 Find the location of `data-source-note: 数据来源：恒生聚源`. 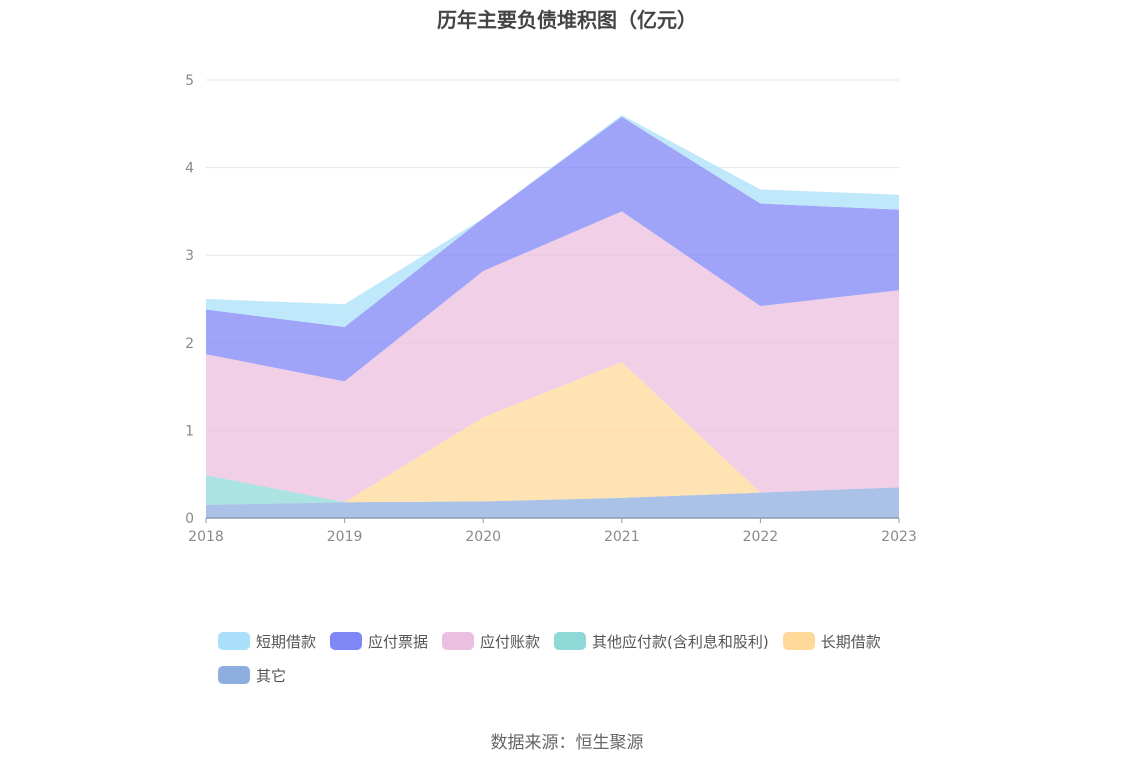

data-source-note: 数据来源：恒生聚源 is located at coordinates (567, 743).